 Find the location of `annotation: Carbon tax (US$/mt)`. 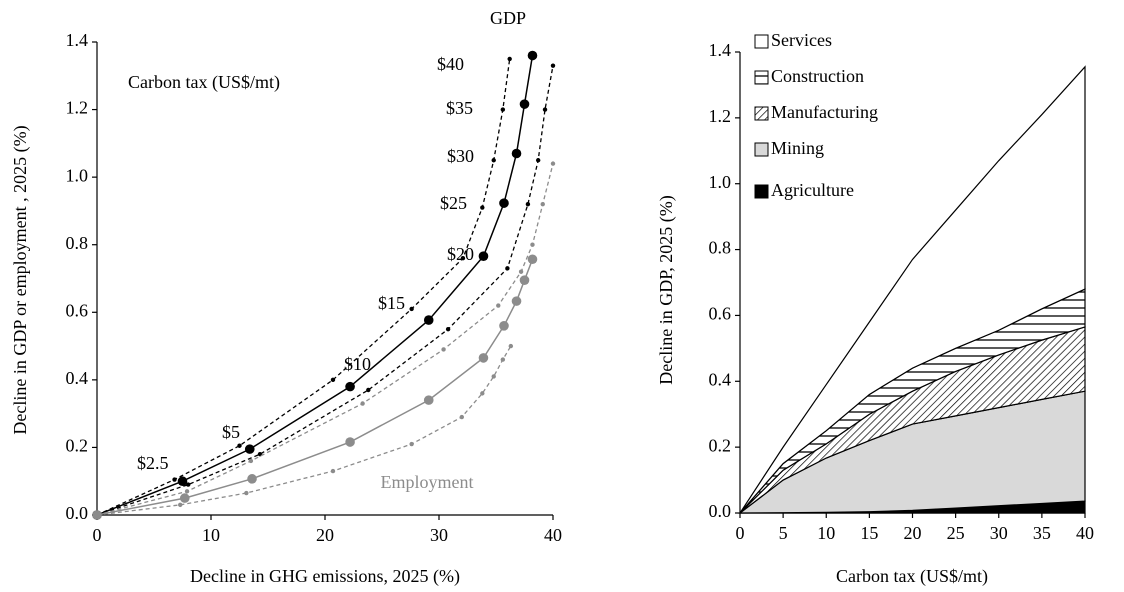

annotation: Carbon tax (US$/mt) is located at coordinates (204, 82).